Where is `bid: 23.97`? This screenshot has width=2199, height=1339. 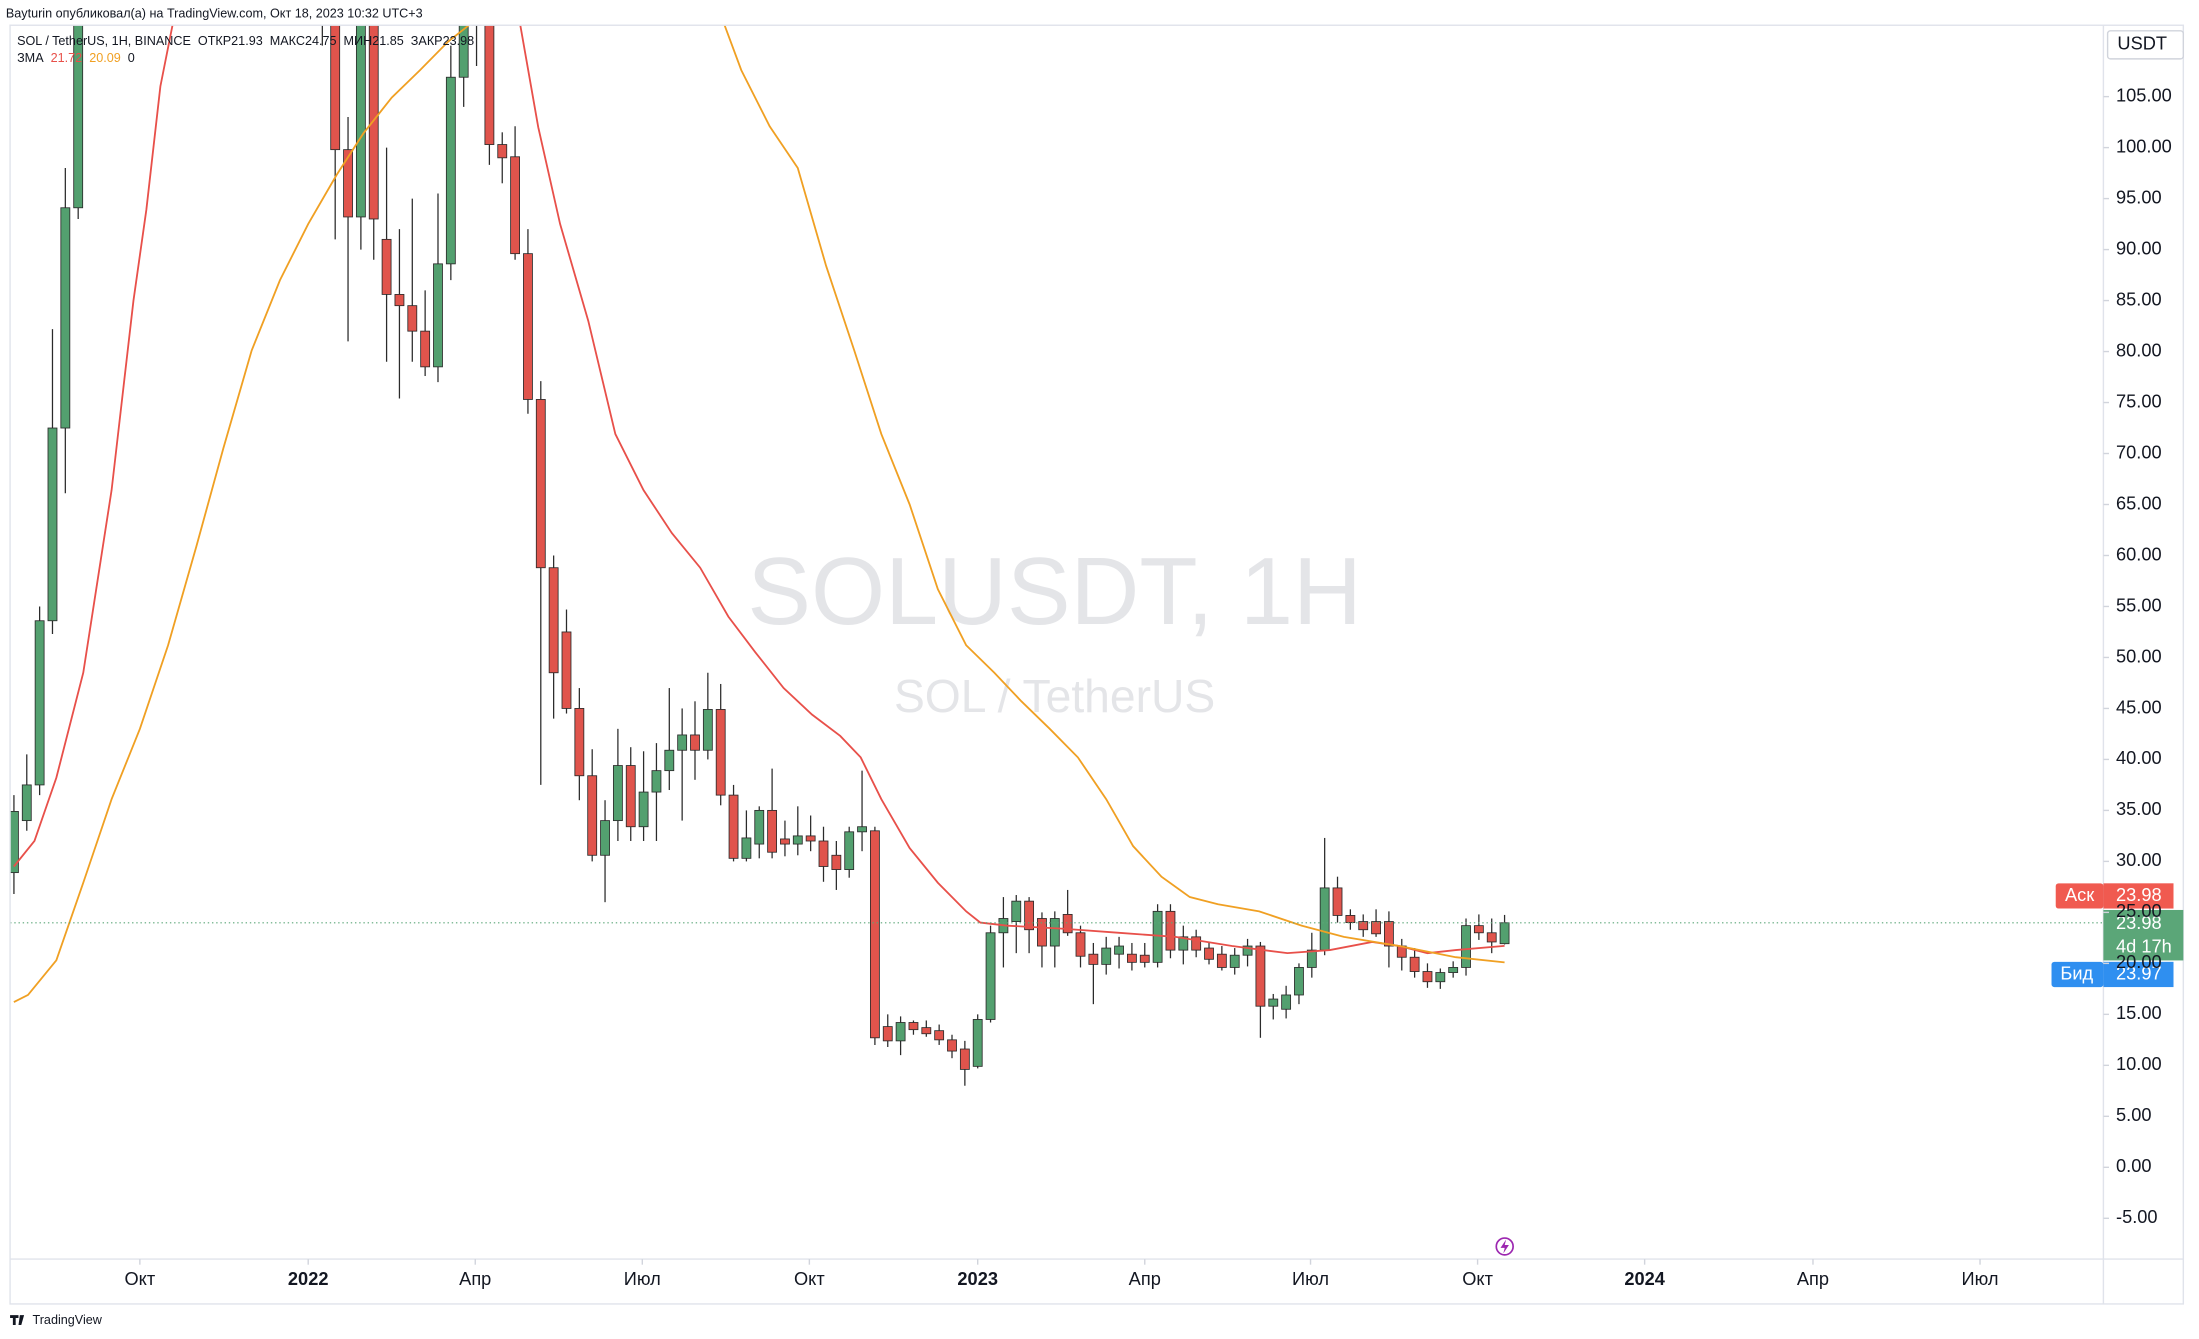
bid: 23.97 is located at coordinates (2139, 973).